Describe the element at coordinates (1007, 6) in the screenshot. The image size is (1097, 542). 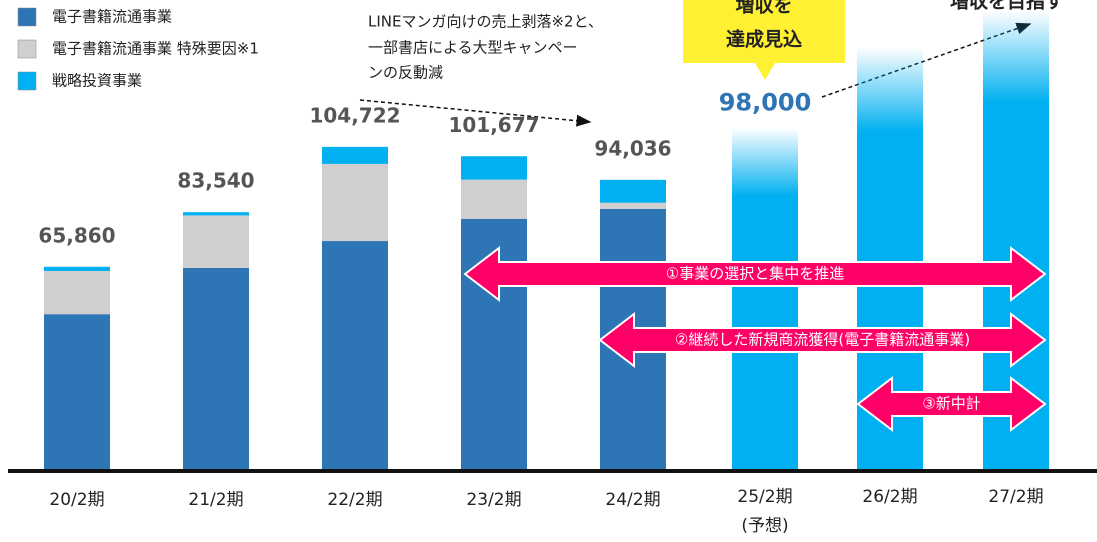
I see `goal-text: 増収を目指す` at that location.